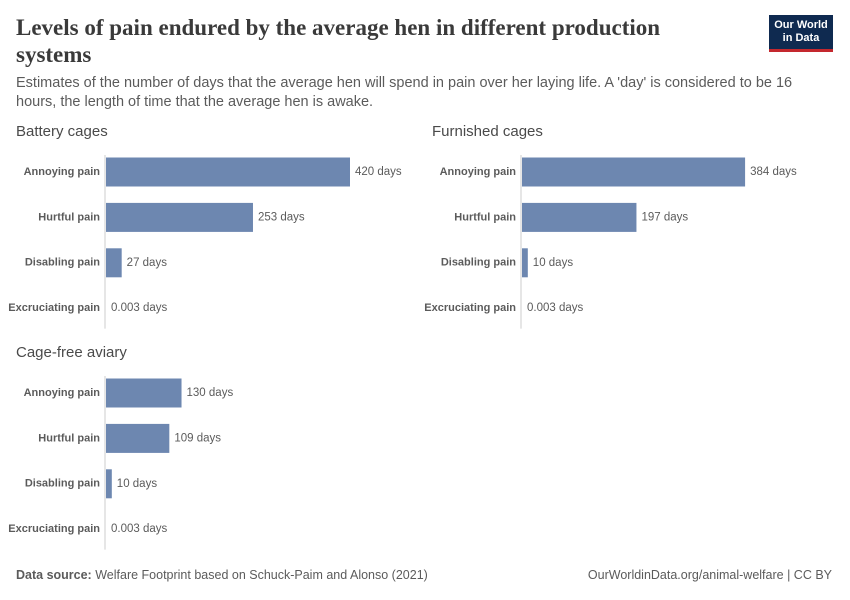 Image resolution: width=850 pixels, height=600 pixels. Describe the element at coordinates (378, 172) in the screenshot. I see `value-label: 420 days` at that location.